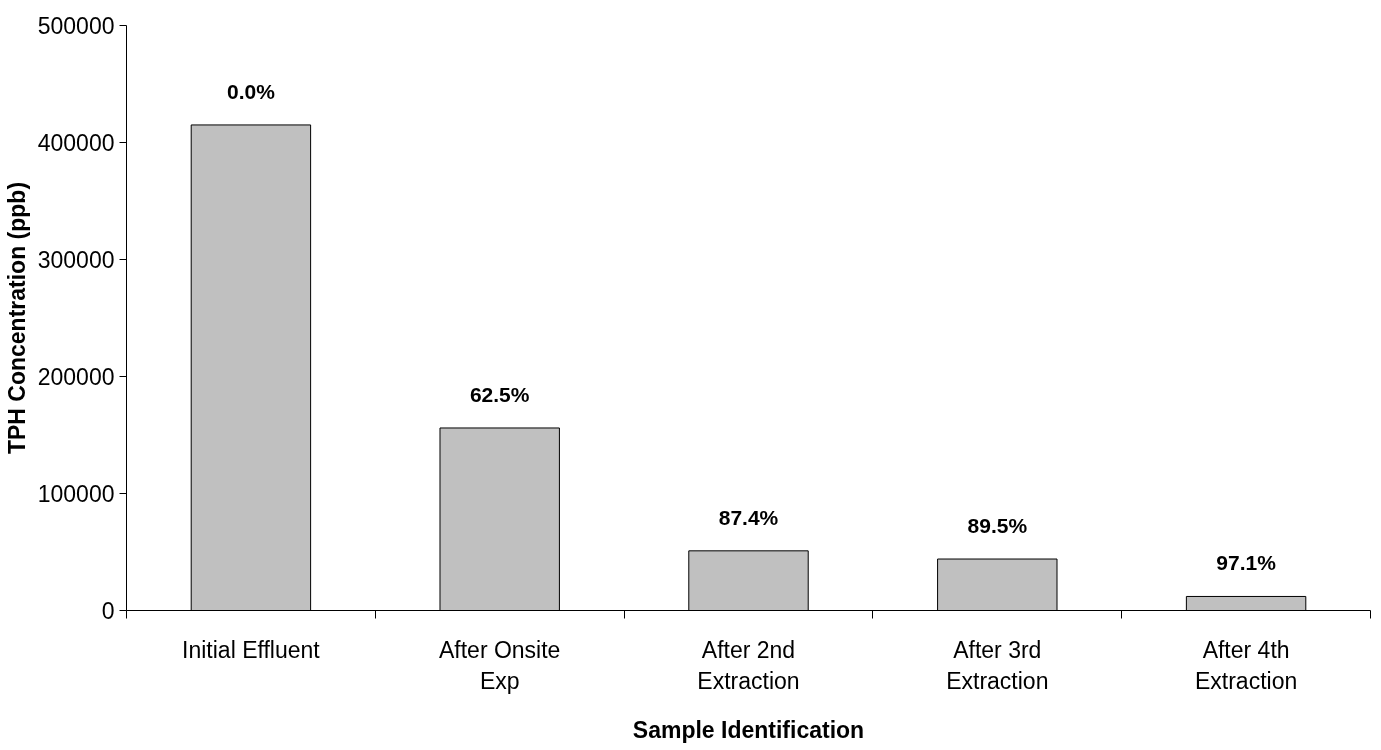 This screenshot has width=1381, height=750. What do you see at coordinates (76, 143) in the screenshot?
I see `y-tick-label: 400000` at bounding box center [76, 143].